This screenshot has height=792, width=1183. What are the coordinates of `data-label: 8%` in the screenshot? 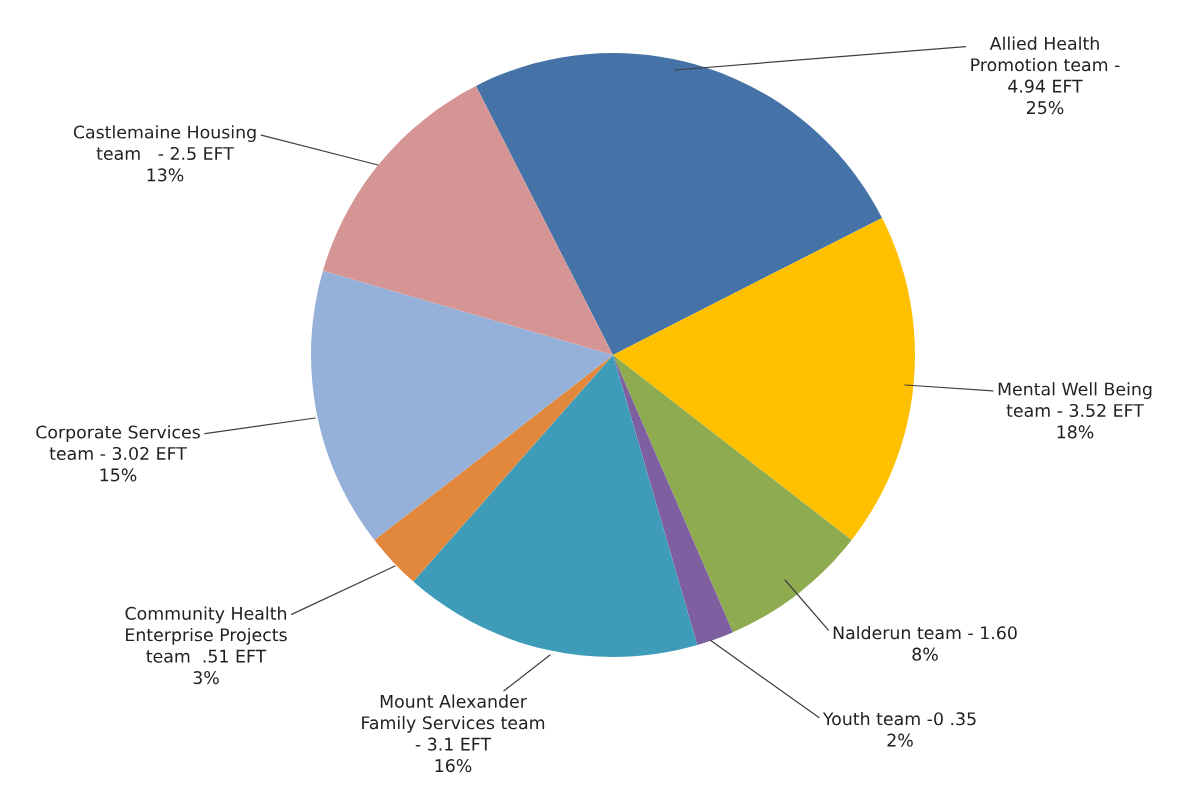 It's located at (925, 654).